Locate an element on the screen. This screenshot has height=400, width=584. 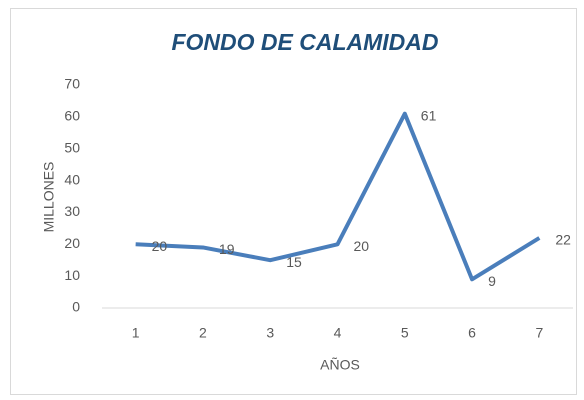
y-tick-label: 40 is located at coordinates (72, 179).